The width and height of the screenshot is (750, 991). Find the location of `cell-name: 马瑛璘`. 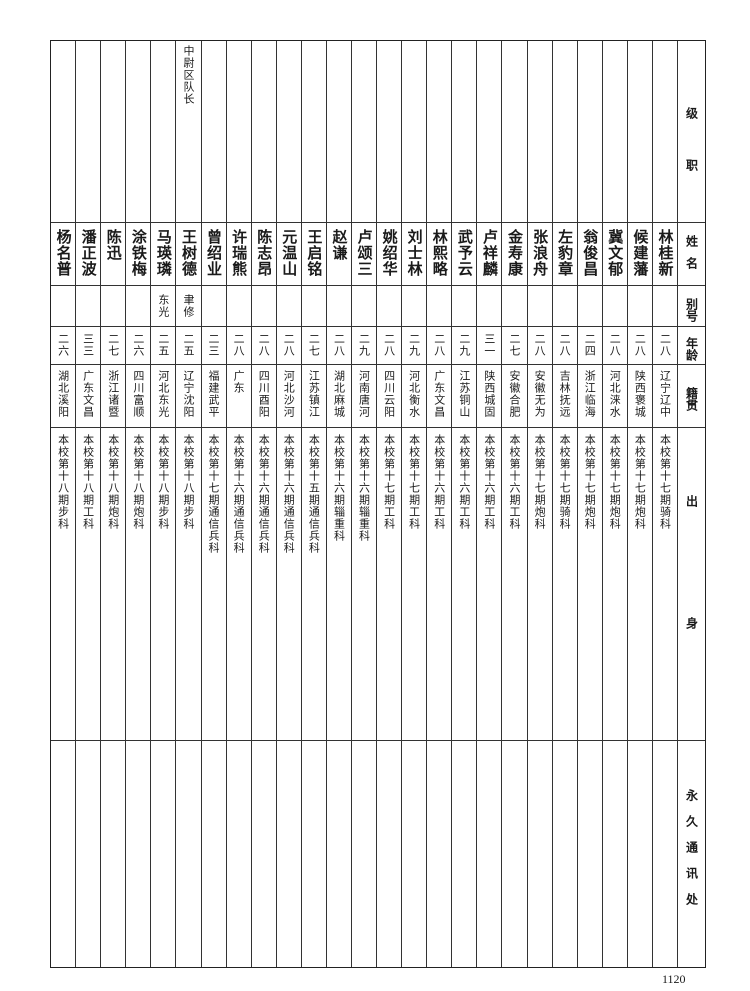

cell-name: 马瑛璘 is located at coordinates (163, 254).